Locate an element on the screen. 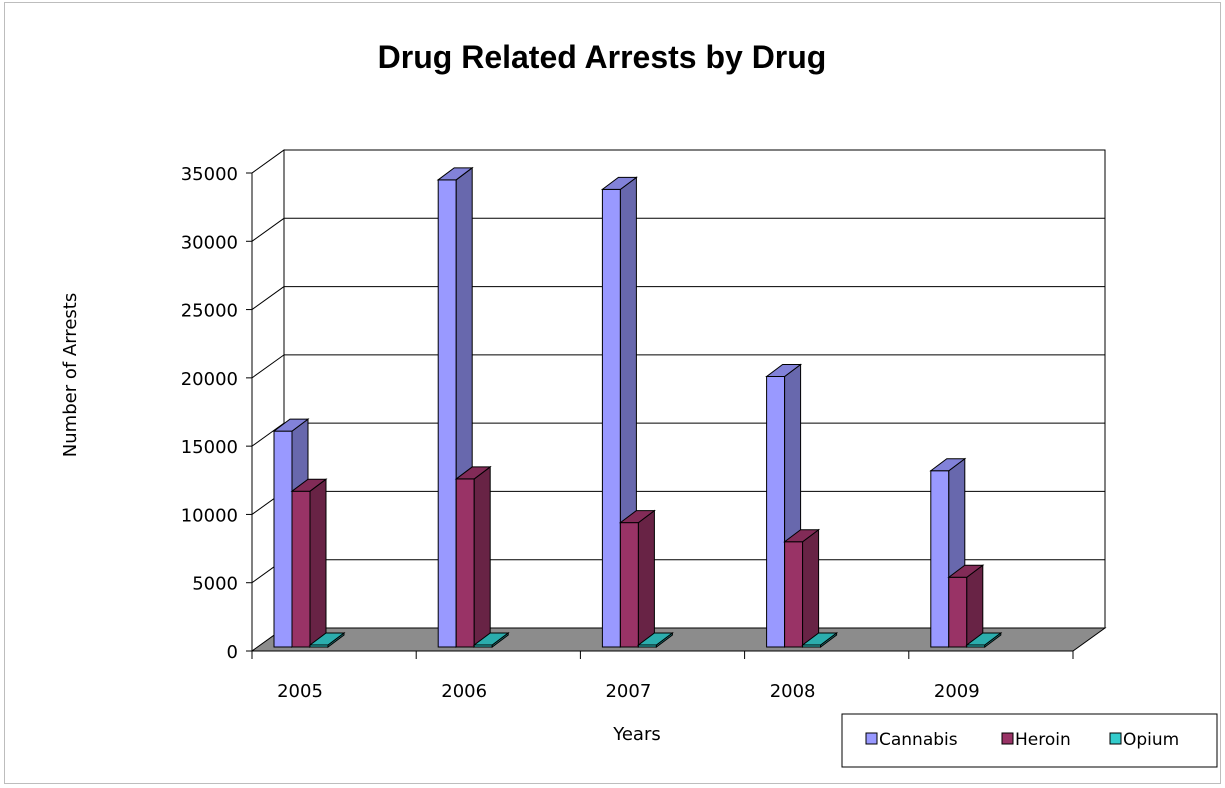  bar-heroin-2007 is located at coordinates (637, 578).